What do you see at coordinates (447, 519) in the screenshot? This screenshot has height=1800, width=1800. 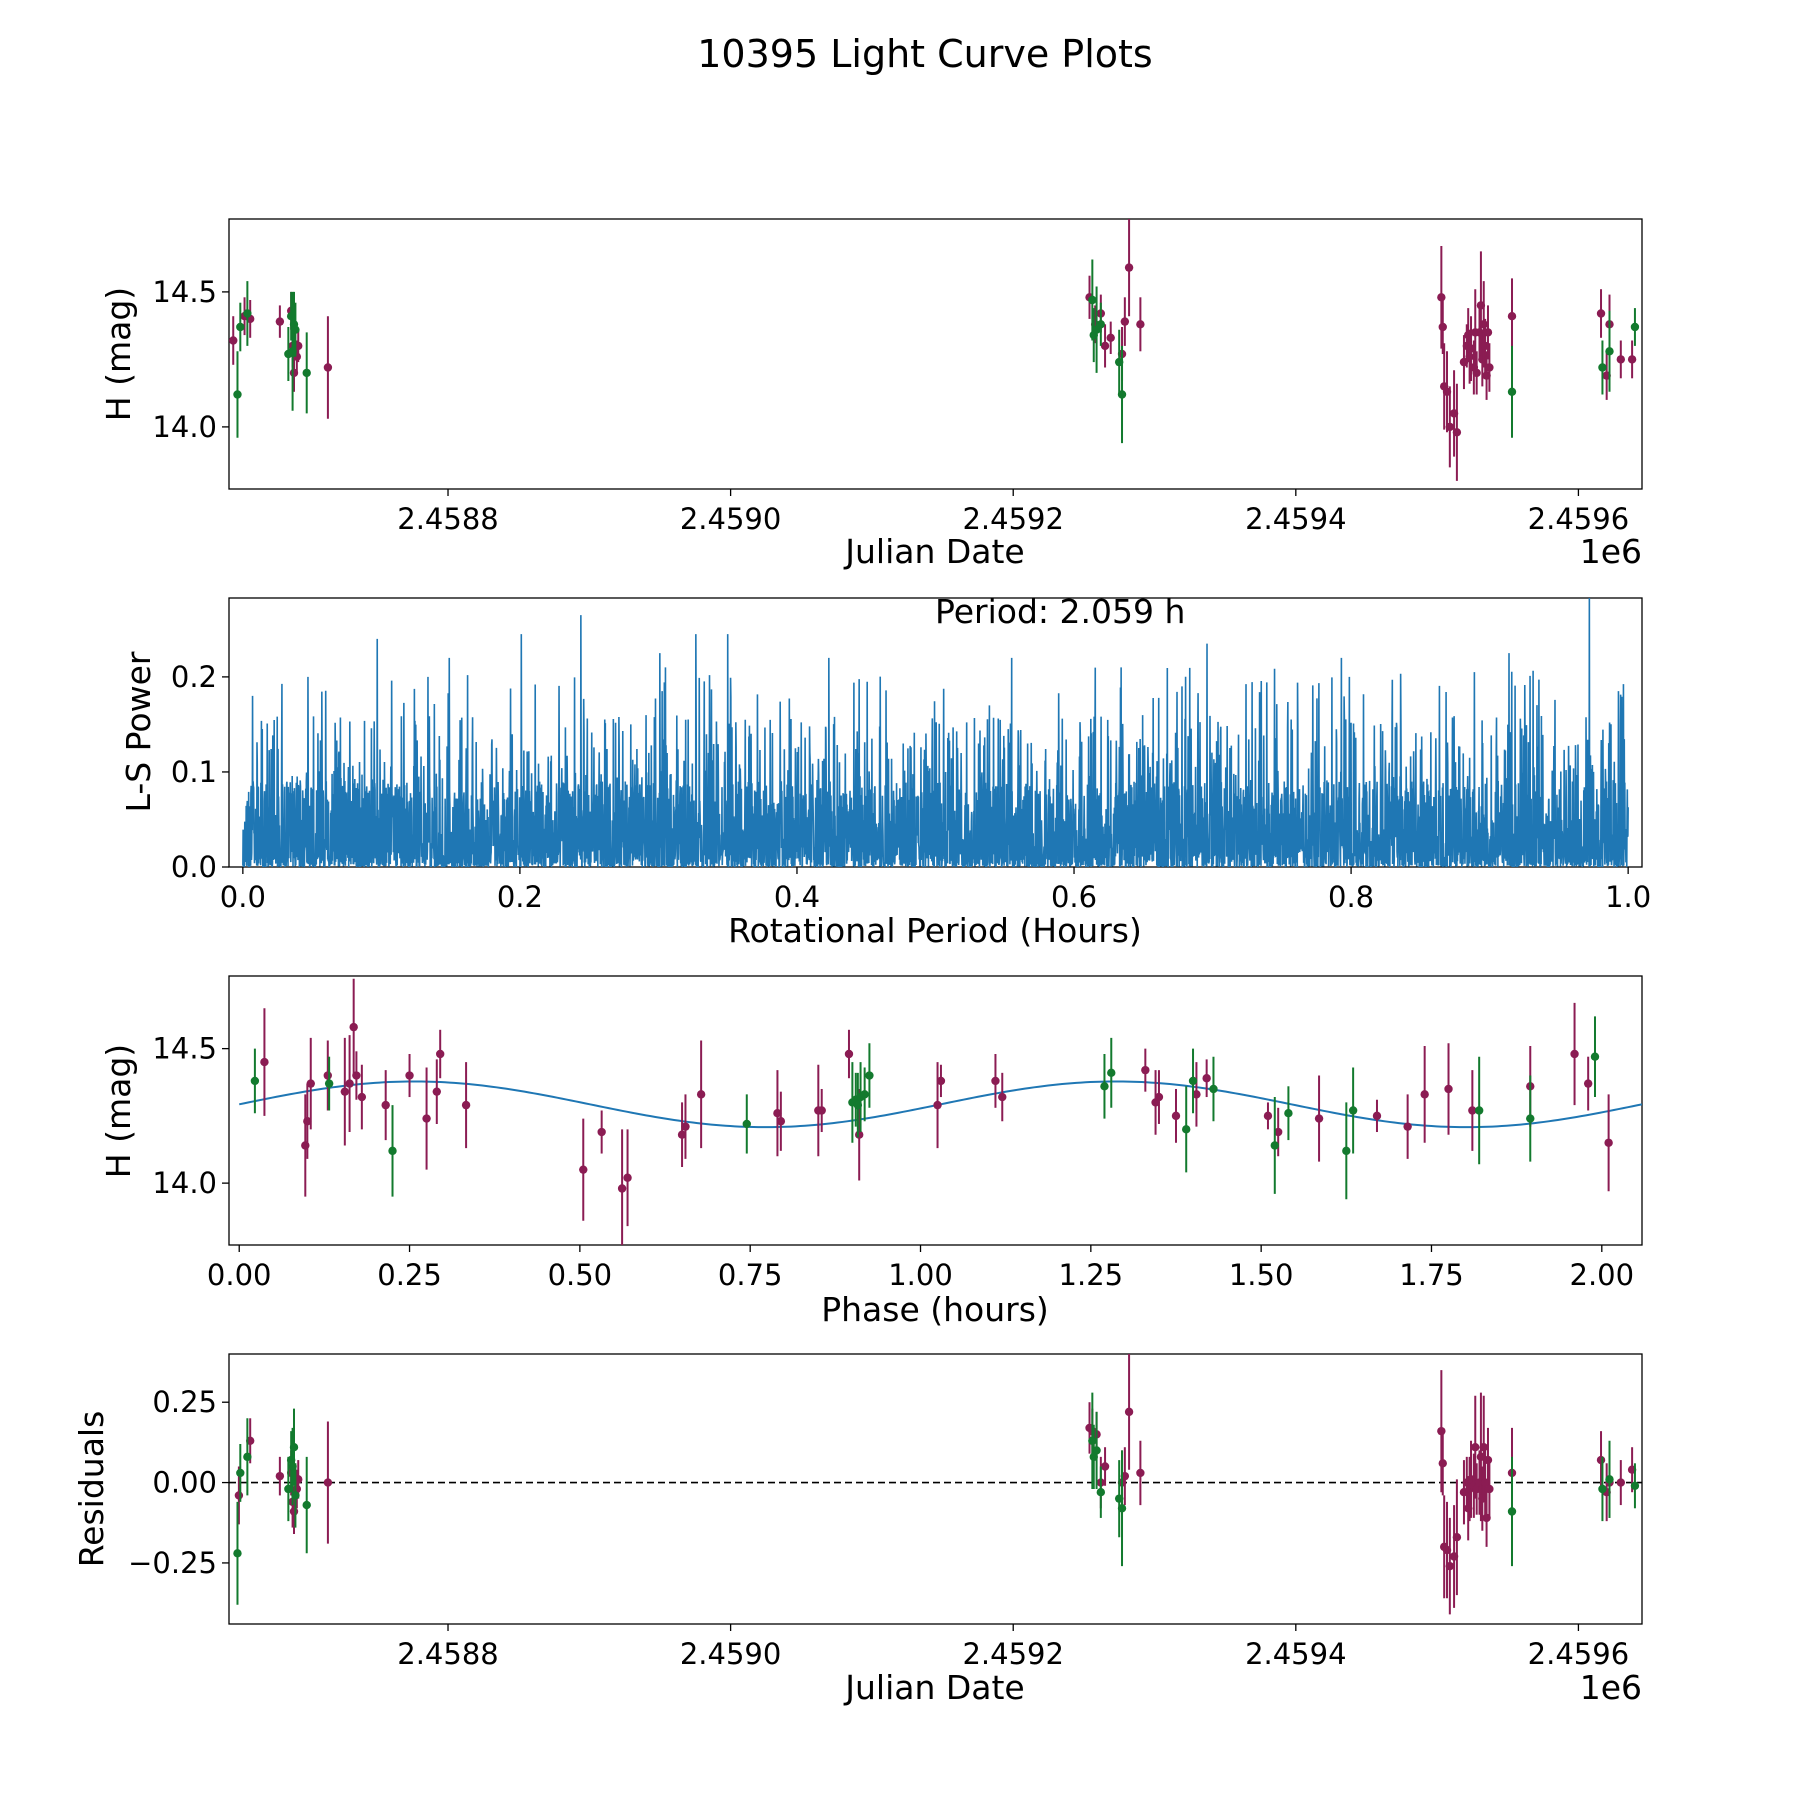 I see `lightcurve-xtick-label: 2.4588` at bounding box center [447, 519].